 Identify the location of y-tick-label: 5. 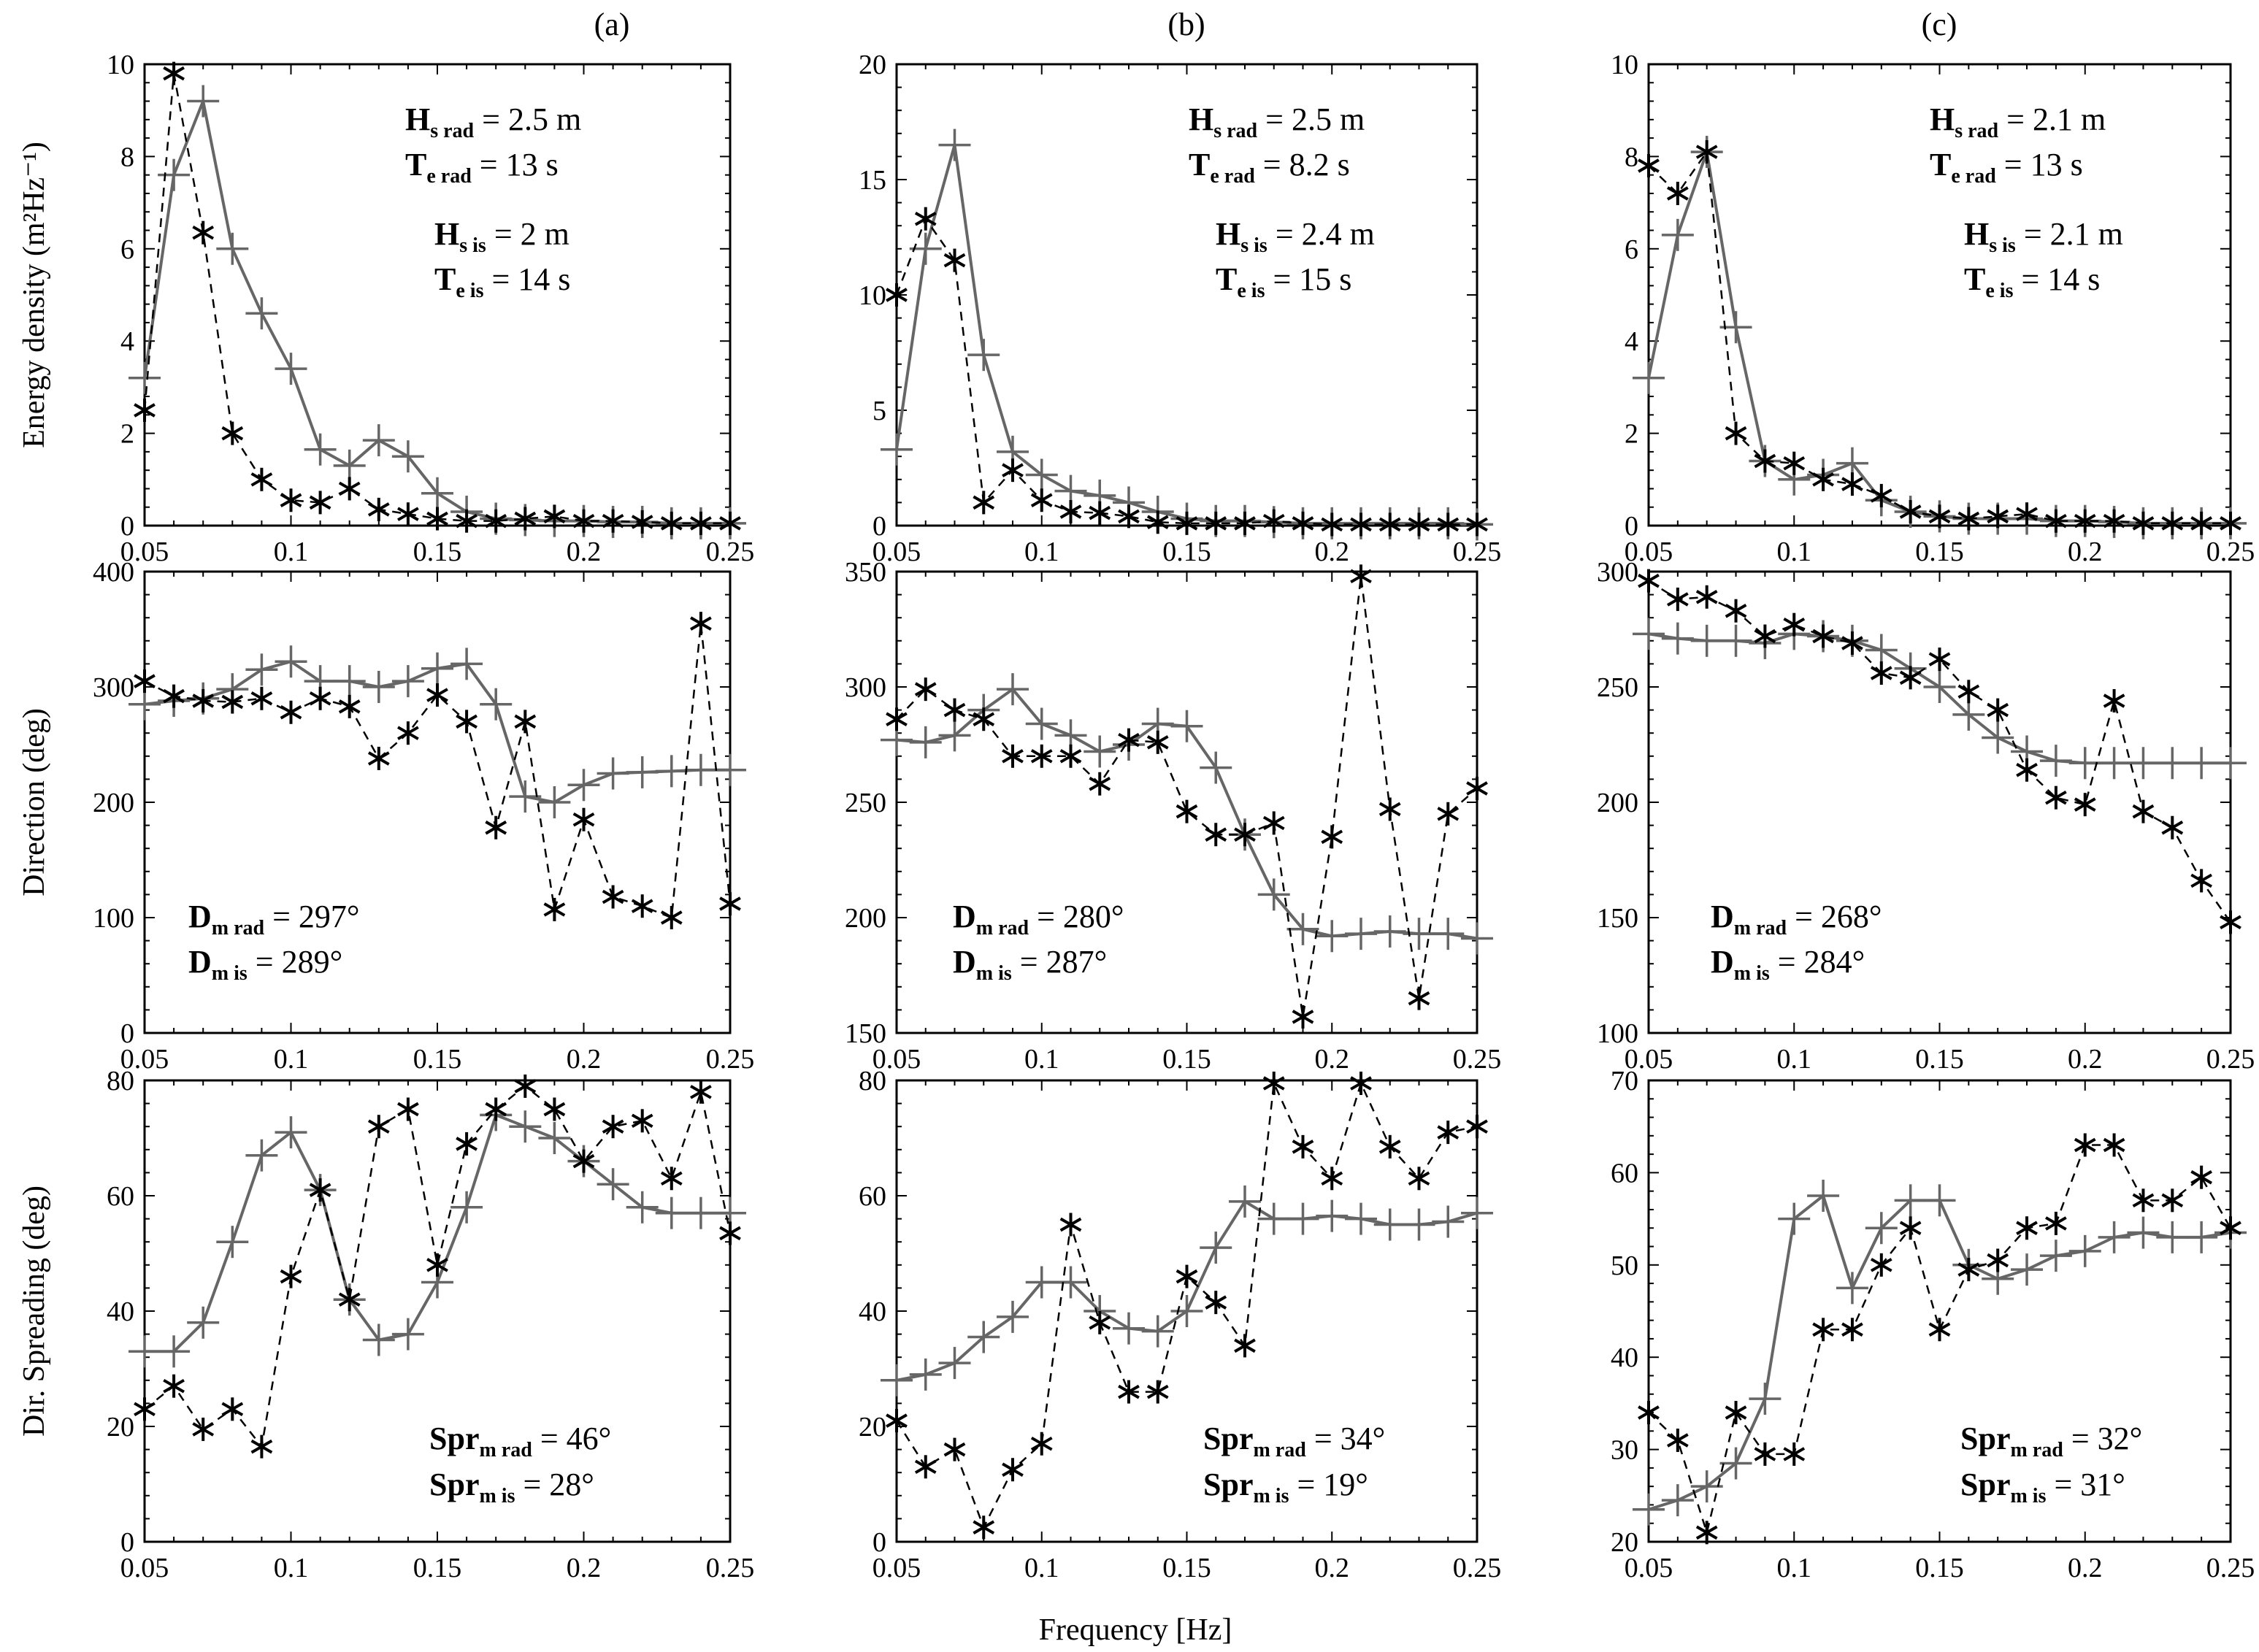
(879, 411).